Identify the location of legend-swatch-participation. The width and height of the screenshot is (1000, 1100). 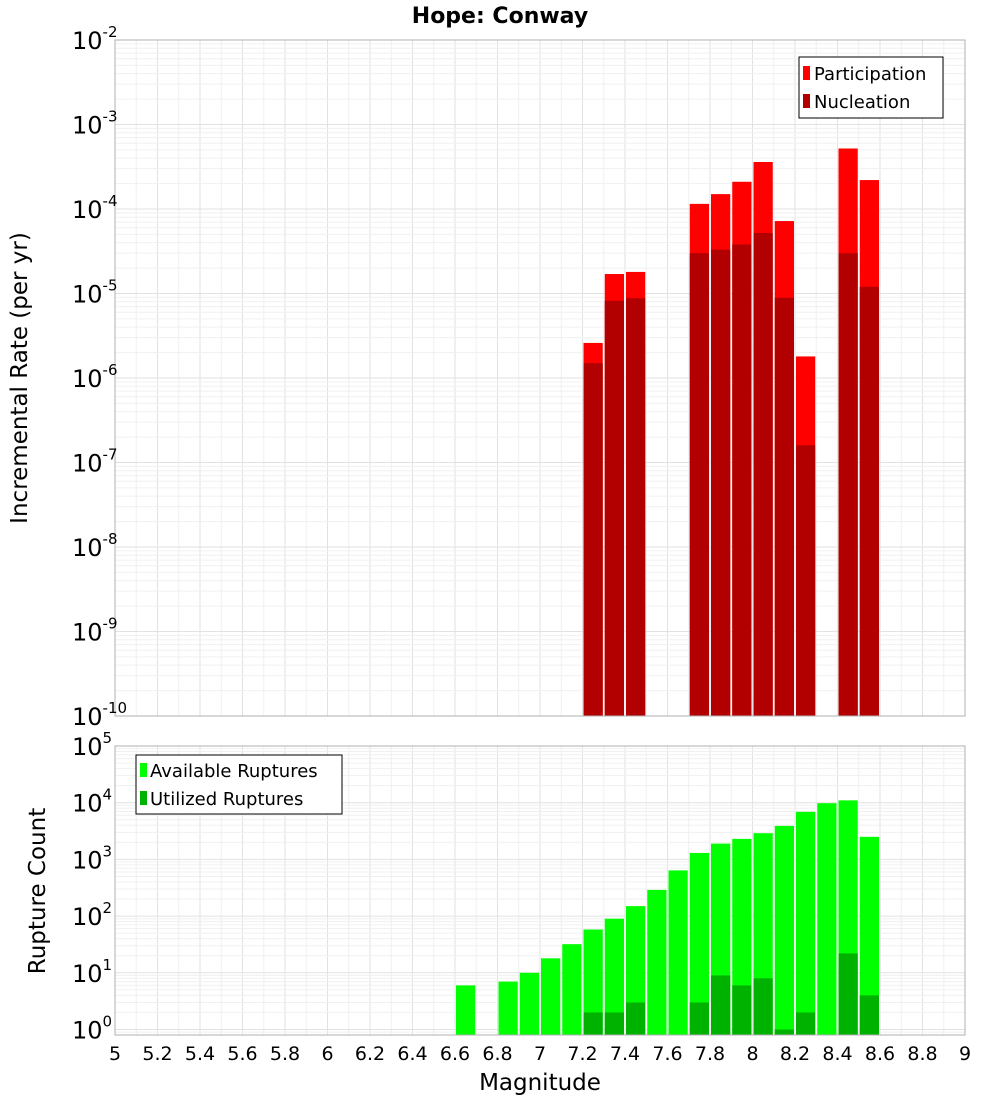
(806, 73).